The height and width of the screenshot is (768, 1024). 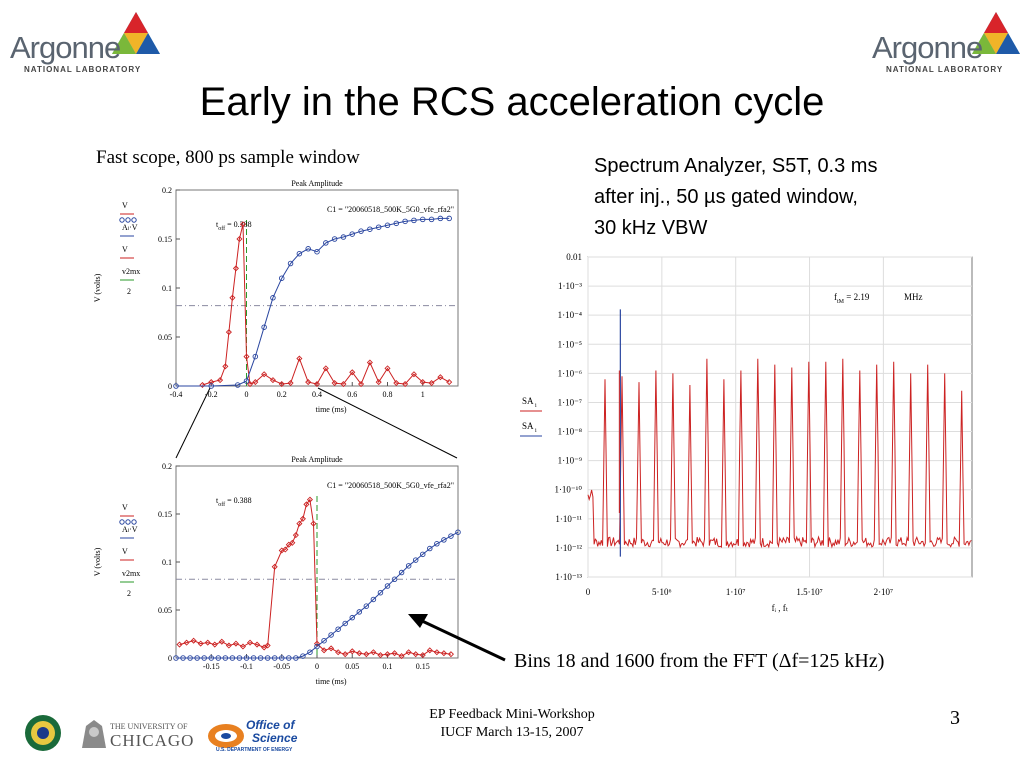 I want to click on footer-line1: EP Feedback Mini-Workshop, so click(x=512, y=714).